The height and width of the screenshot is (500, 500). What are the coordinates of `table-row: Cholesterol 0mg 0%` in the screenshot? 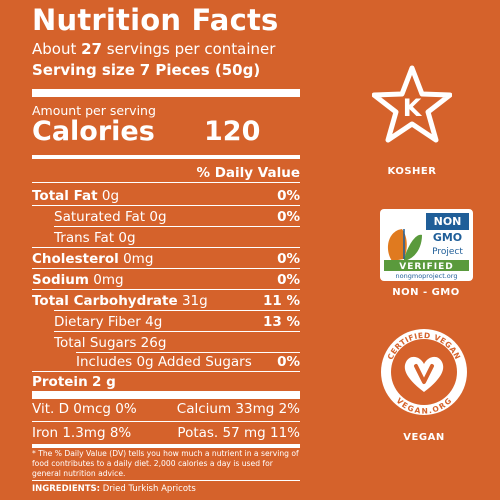 It's located at (166, 259).